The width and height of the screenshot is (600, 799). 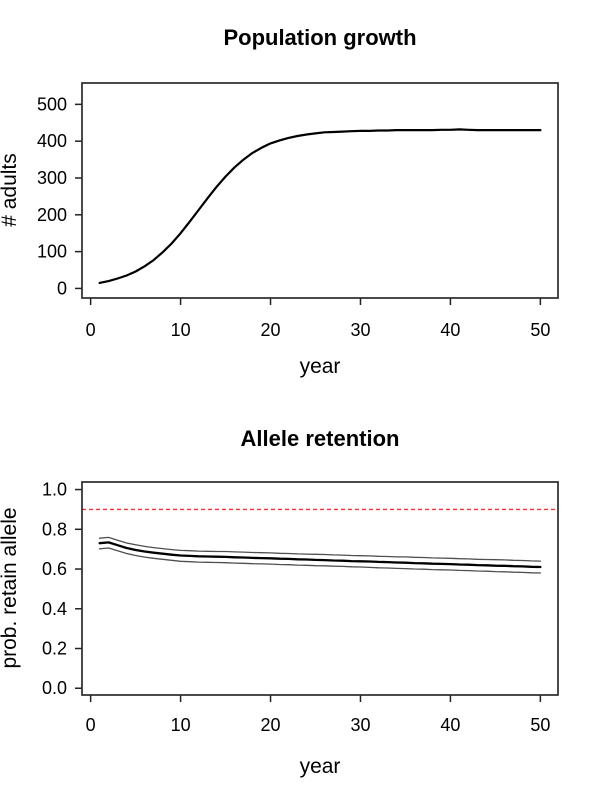 What do you see at coordinates (52, 252) in the screenshot?
I see `y-tick-label: 100` at bounding box center [52, 252].